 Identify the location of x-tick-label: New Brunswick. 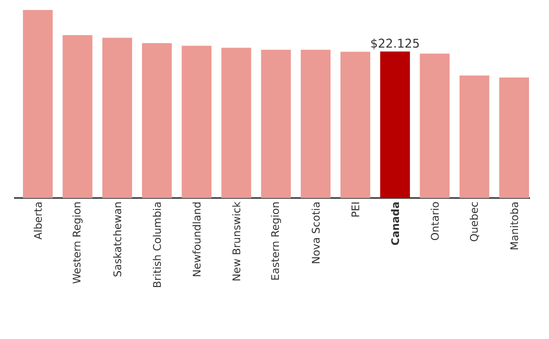
(236, 241).